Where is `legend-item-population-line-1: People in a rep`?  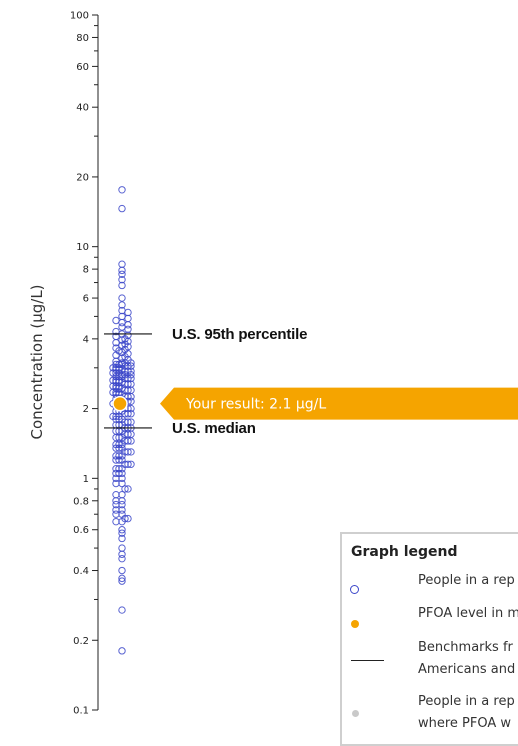 legend-item-population-line-1: People in a rep is located at coordinates (466, 580).